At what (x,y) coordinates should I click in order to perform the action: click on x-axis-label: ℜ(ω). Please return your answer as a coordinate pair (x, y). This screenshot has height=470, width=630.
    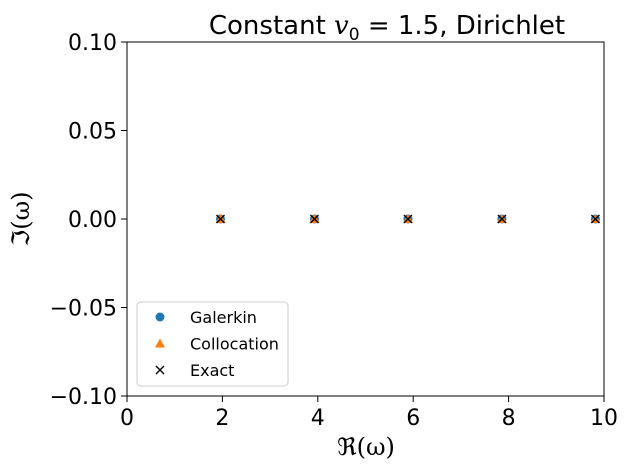
    Looking at the image, I should click on (366, 447).